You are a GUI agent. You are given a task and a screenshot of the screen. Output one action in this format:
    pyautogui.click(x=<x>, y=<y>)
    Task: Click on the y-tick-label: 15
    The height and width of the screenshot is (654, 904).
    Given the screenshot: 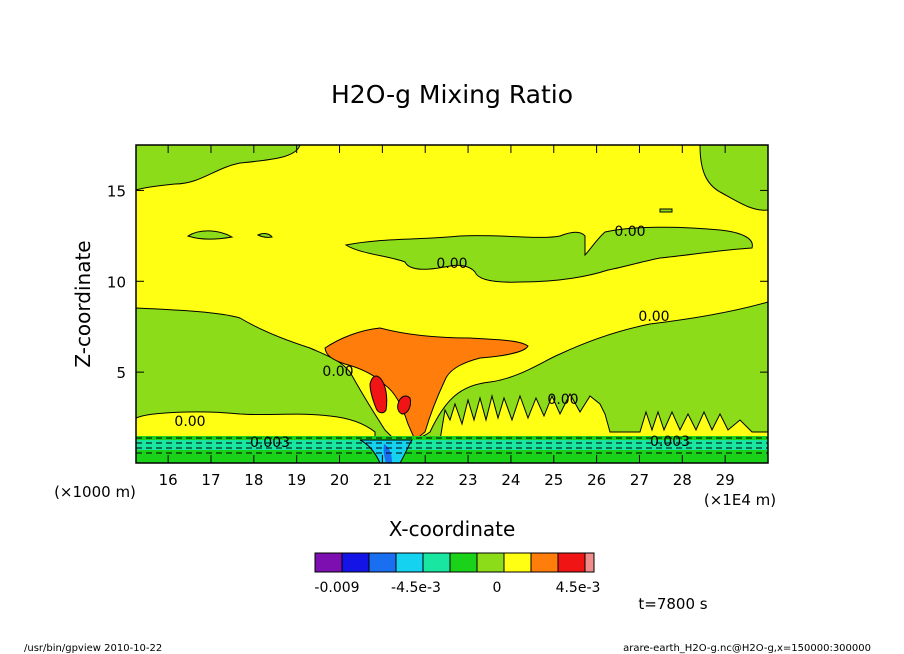 What is the action you would take?
    pyautogui.click(x=116, y=191)
    